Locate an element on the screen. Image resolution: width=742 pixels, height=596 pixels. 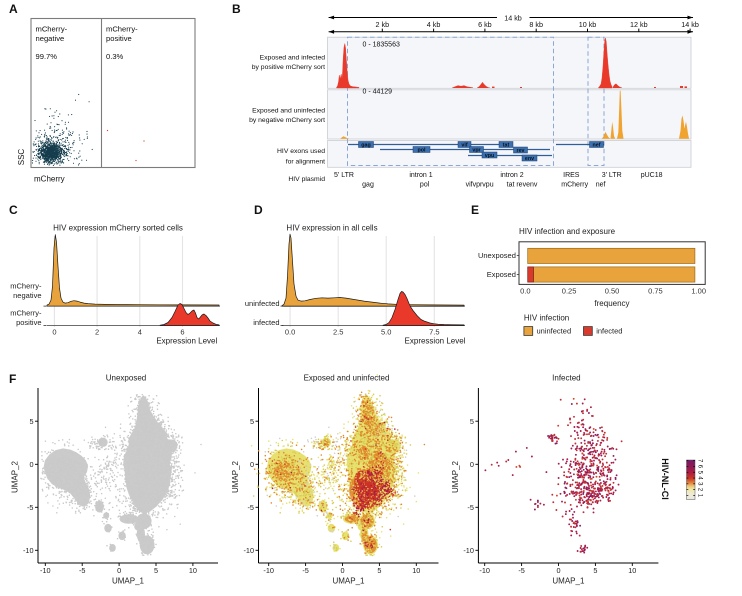
svg-text: 2.5 is located at coordinates (338, 332).